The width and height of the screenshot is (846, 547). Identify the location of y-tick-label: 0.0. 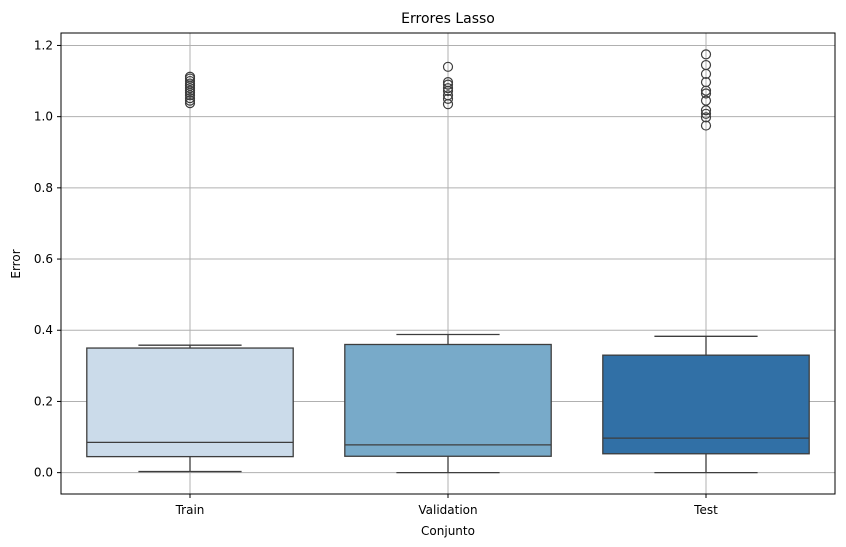
(43, 473).